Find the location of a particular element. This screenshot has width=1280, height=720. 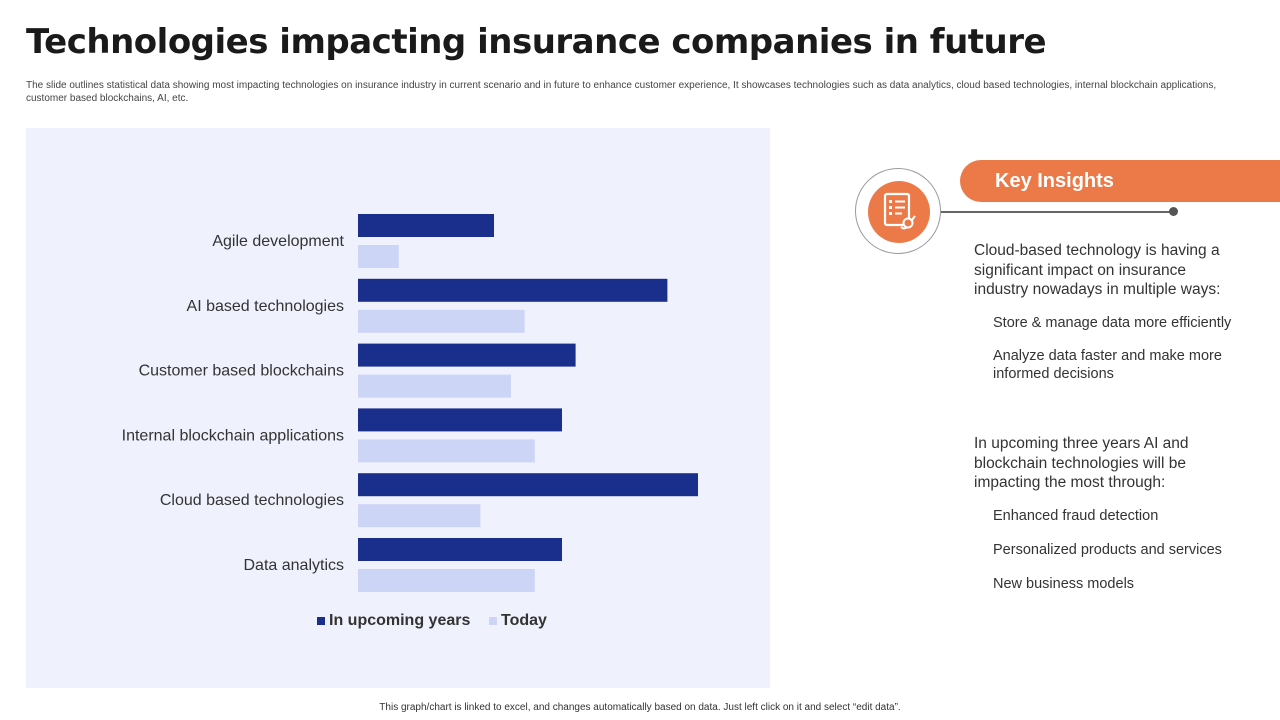

category-label: Cloud based technologies is located at coordinates (252, 500).